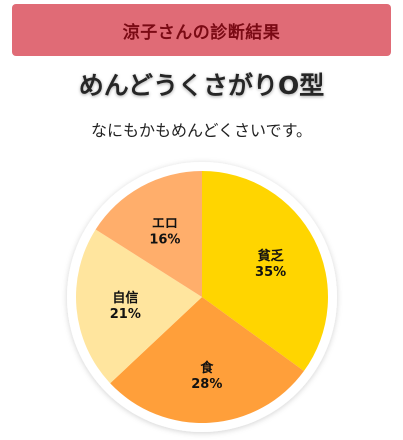  Describe the element at coordinates (125, 314) in the screenshot. I see `slice-value-label: 21%` at that location.